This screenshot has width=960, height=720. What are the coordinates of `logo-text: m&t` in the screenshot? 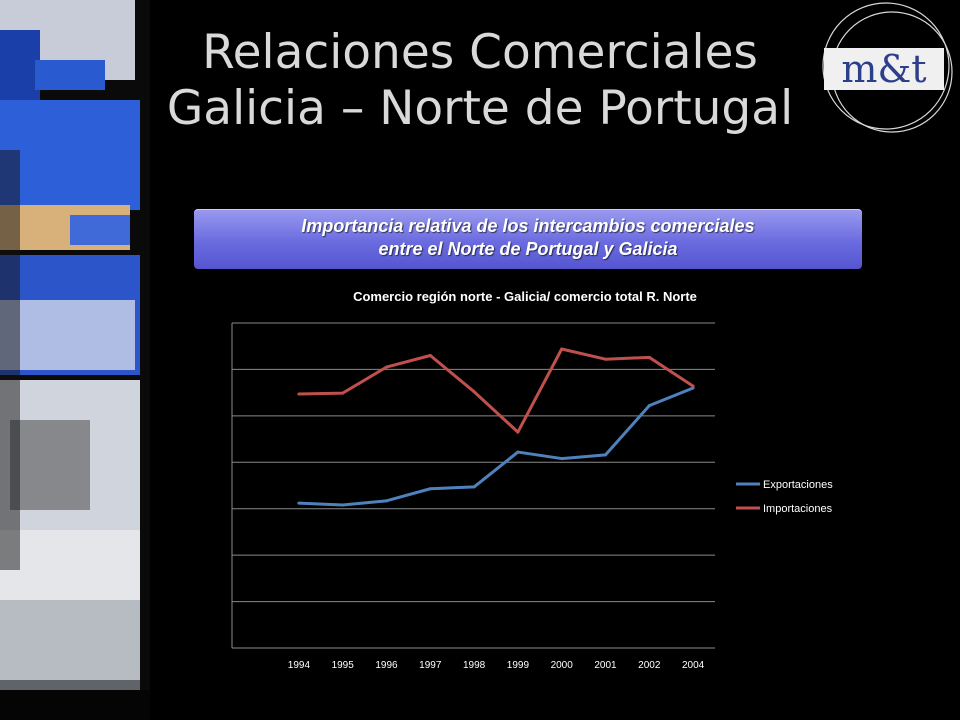 It's located at (883, 69).